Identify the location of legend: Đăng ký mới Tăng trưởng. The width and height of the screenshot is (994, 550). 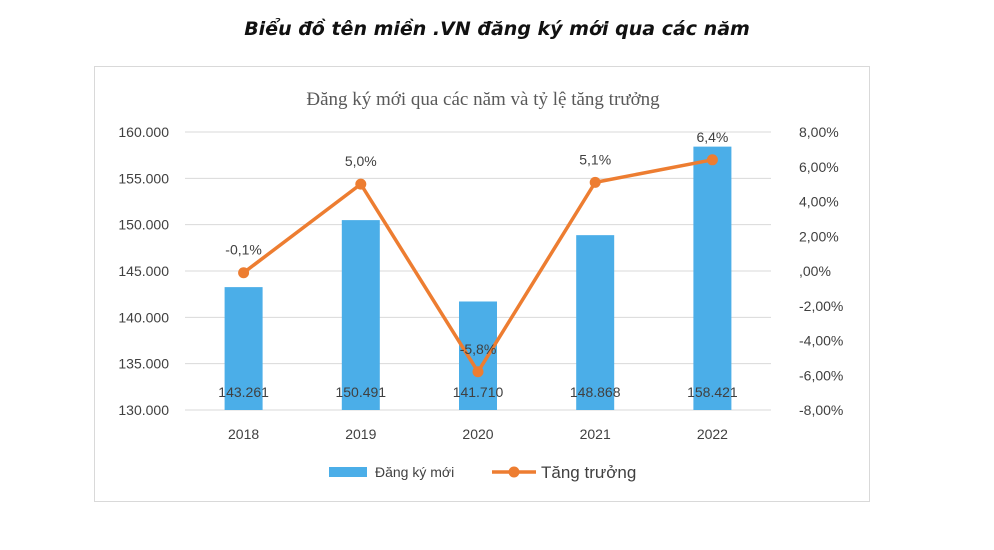
(482, 472).